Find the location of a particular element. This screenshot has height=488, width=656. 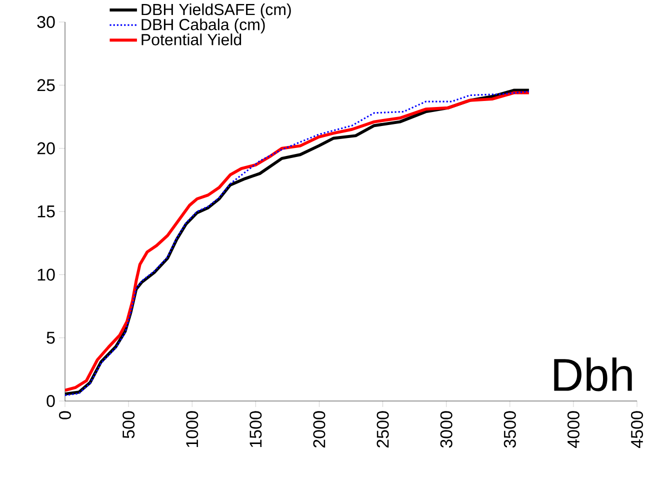

x-tick-label: 4500 is located at coordinates (637, 429).